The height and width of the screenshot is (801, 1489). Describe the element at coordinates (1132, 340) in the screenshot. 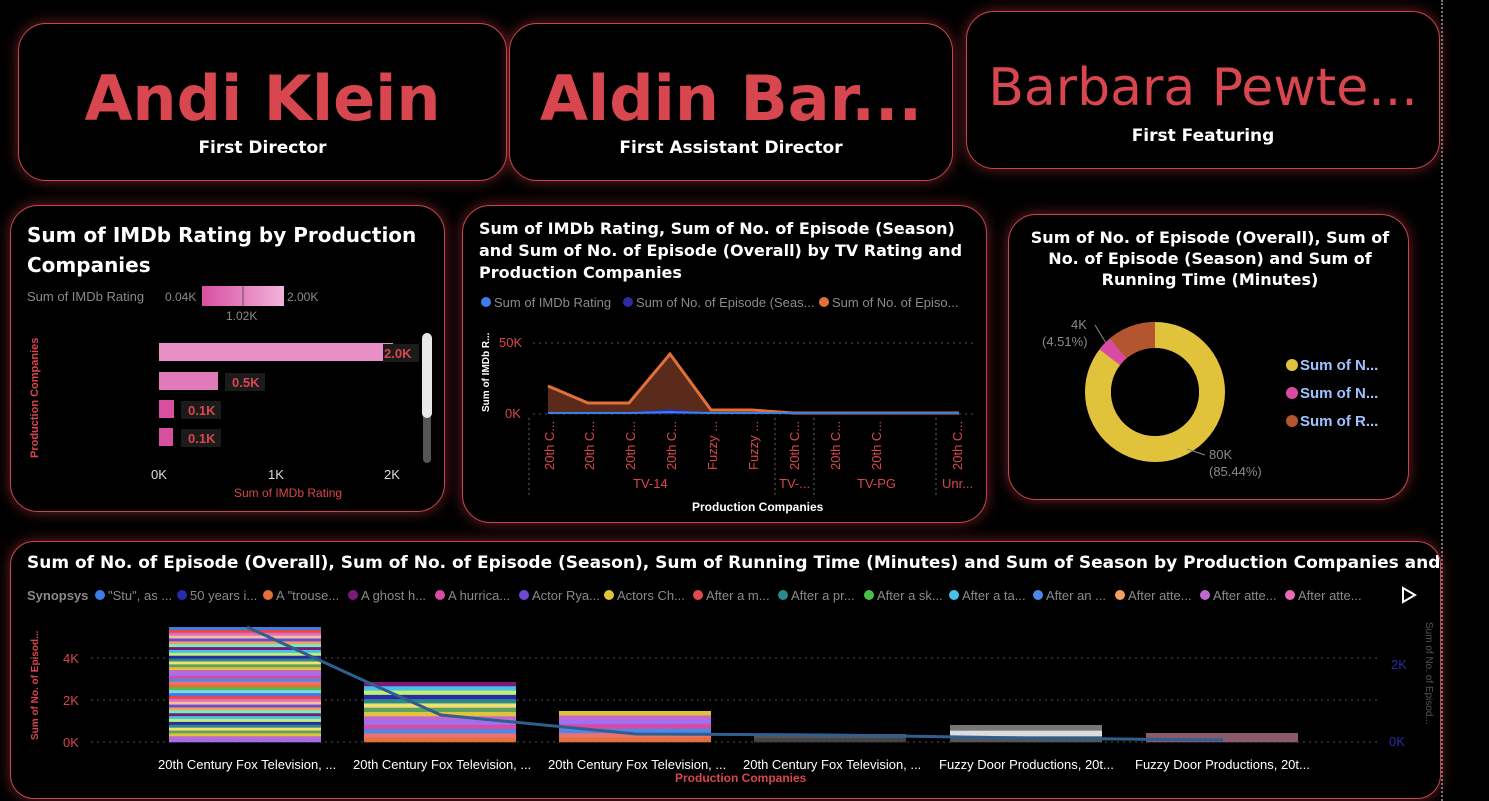

I see `donut-slice-running-time-arc` at that location.